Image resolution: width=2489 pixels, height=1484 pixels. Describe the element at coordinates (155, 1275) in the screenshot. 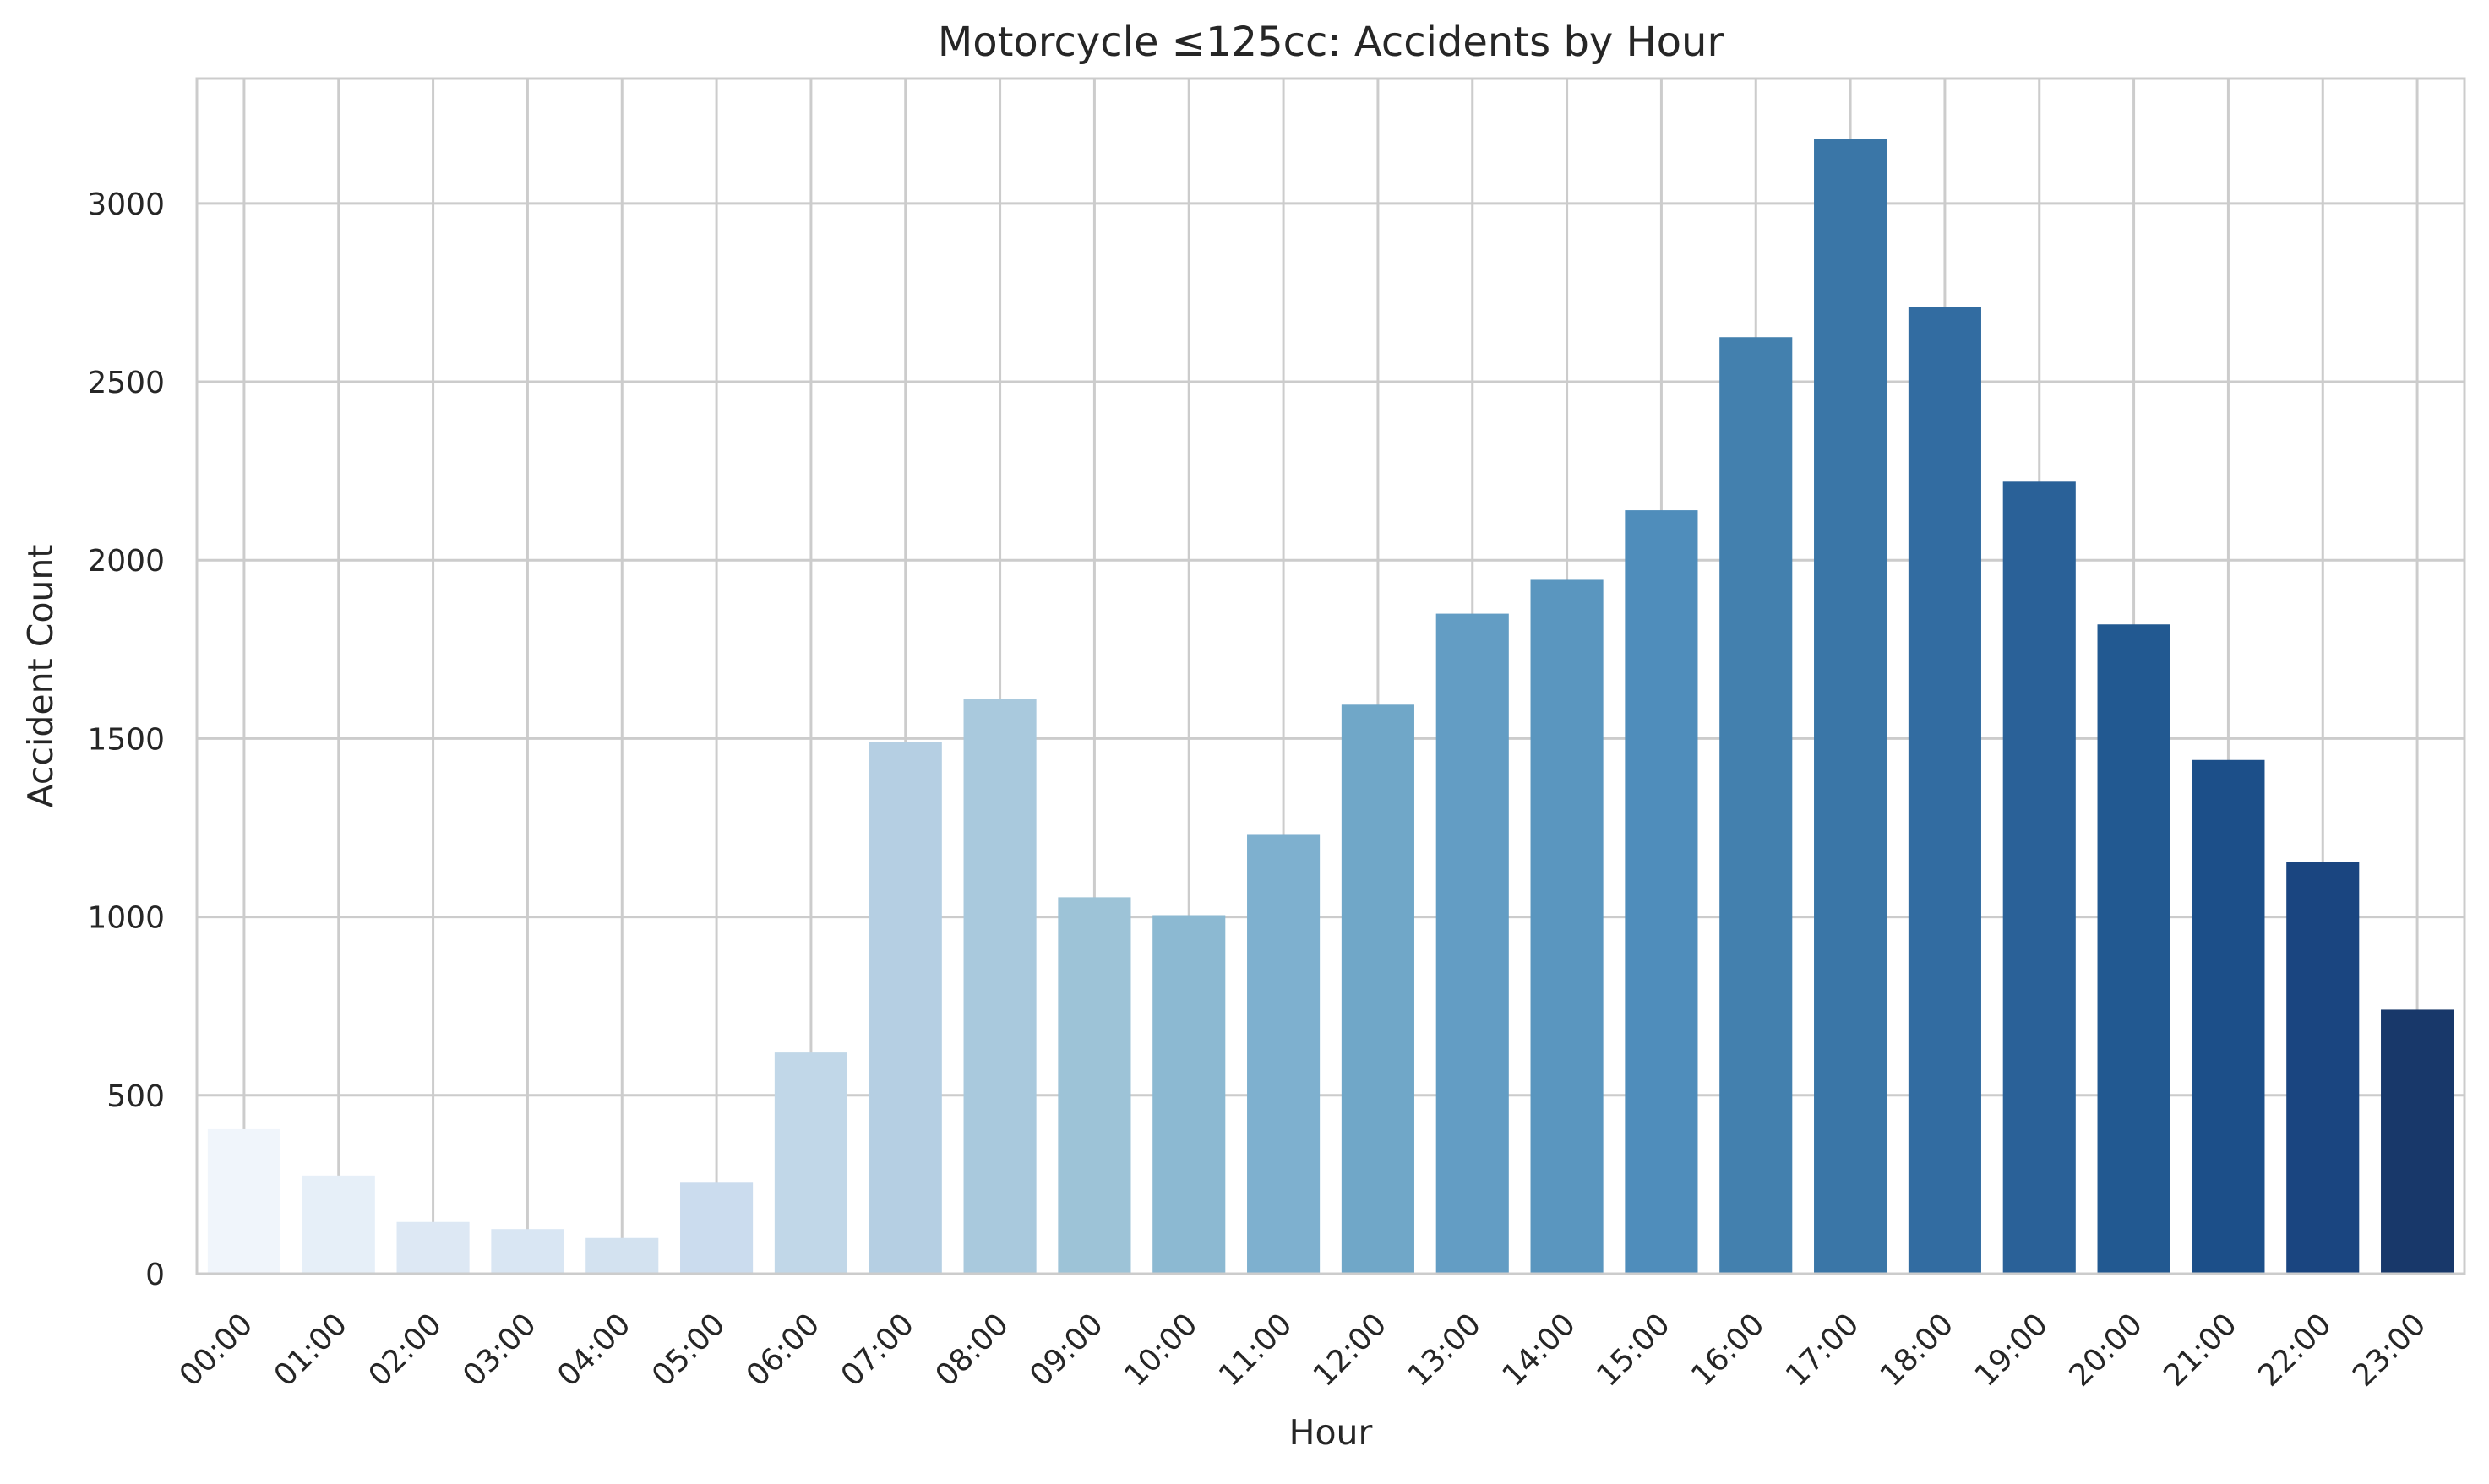

I see `y-tick-label: 0` at that location.